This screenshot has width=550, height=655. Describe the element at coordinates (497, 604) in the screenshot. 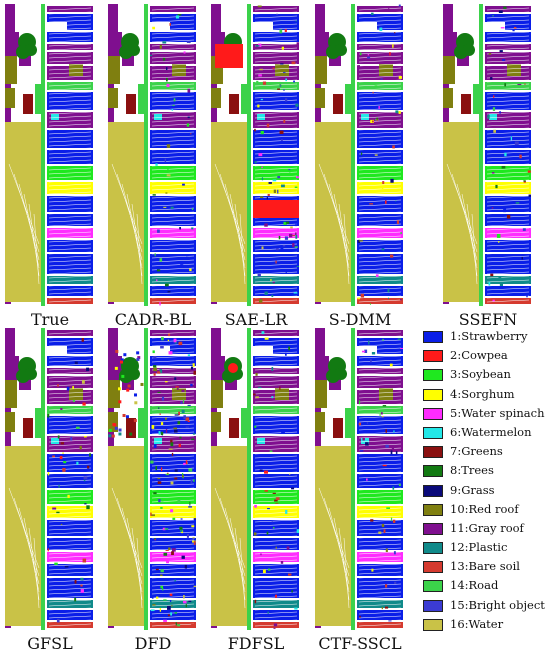

I see `legend-label: 15:Bright object` at that location.